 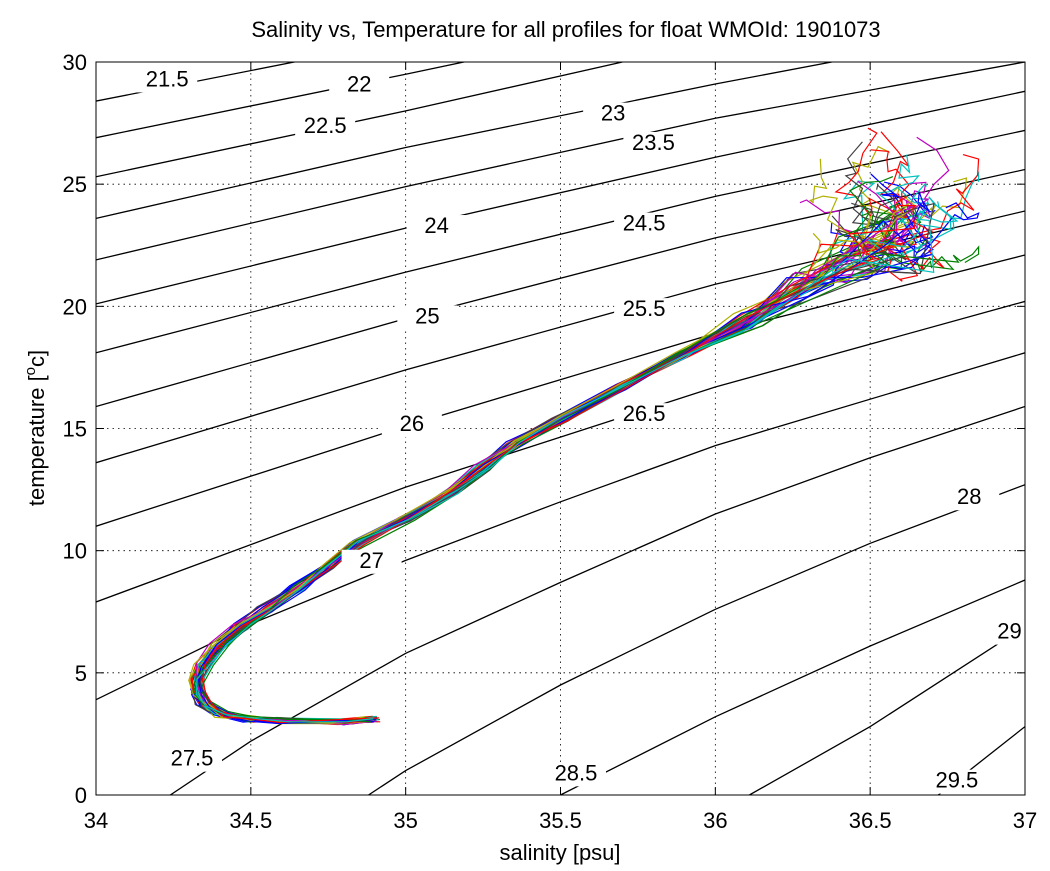 I want to click on contour-label: 28, so click(x=969, y=496).